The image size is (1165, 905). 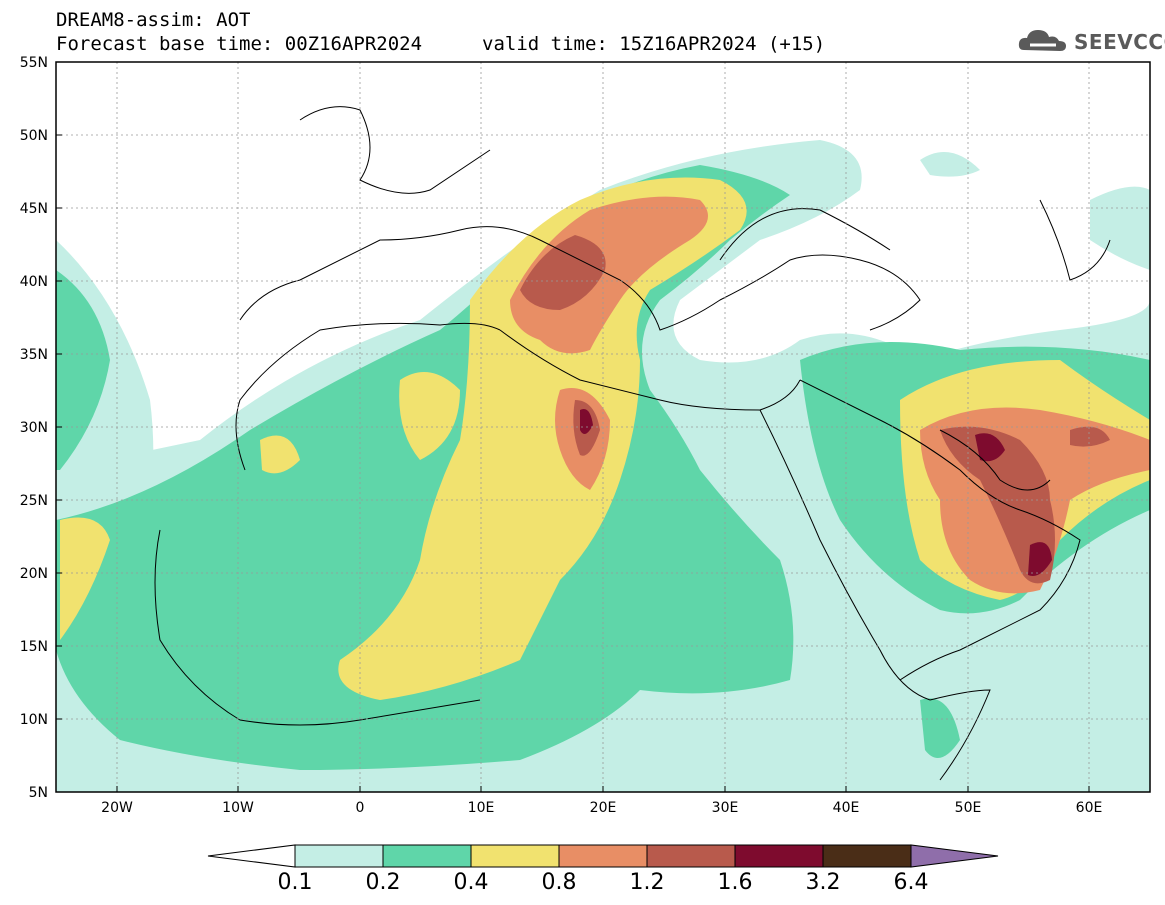 I want to click on colorbar-max-arrow, so click(x=954, y=856).